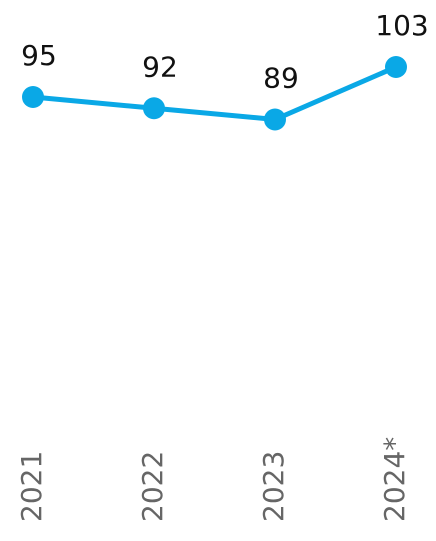  Describe the element at coordinates (281, 78) in the screenshot. I see `data-label: 89` at that location.